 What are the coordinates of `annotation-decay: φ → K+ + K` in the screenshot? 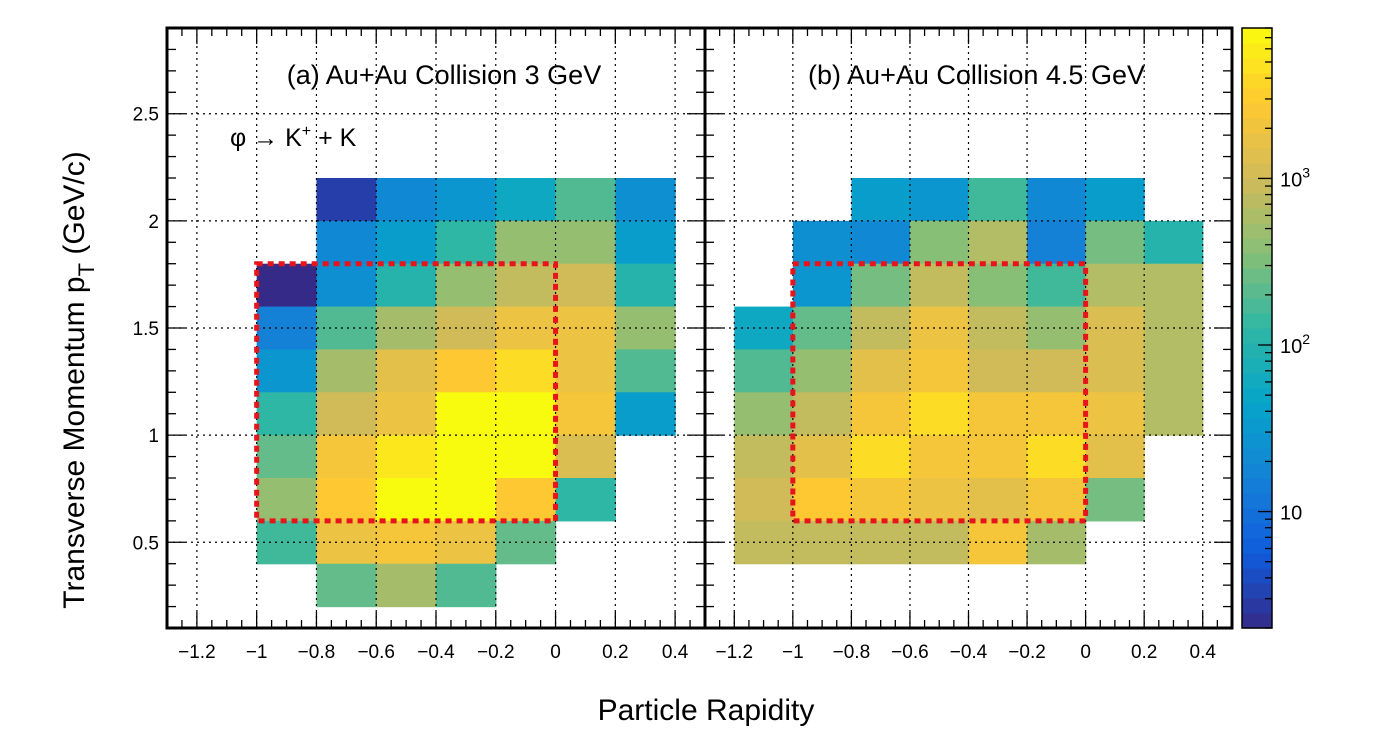 It's located at (293, 137).